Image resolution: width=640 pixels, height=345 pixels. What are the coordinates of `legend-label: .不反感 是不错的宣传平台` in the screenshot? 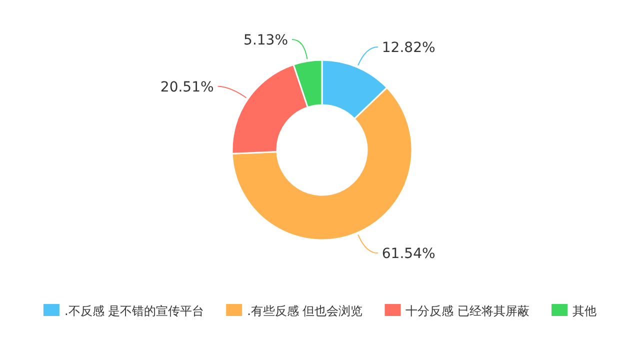 It's located at (134, 311).